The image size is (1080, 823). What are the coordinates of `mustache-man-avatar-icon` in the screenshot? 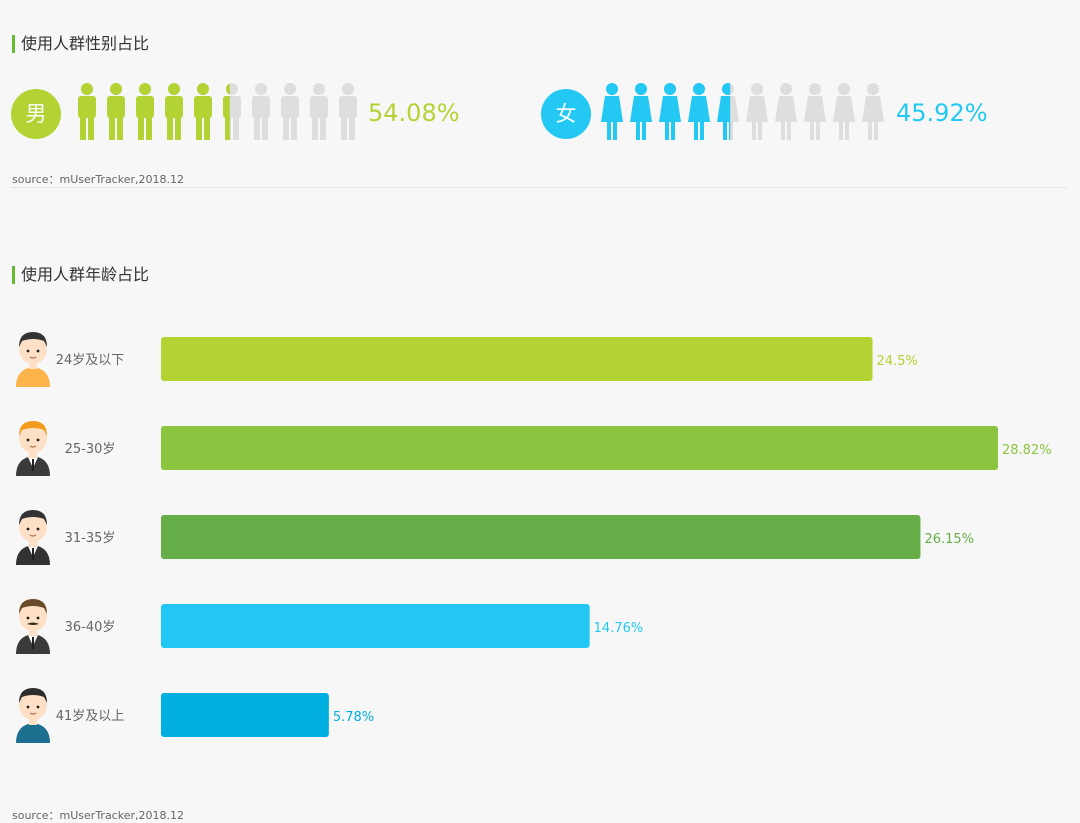 It's located at (33, 626).